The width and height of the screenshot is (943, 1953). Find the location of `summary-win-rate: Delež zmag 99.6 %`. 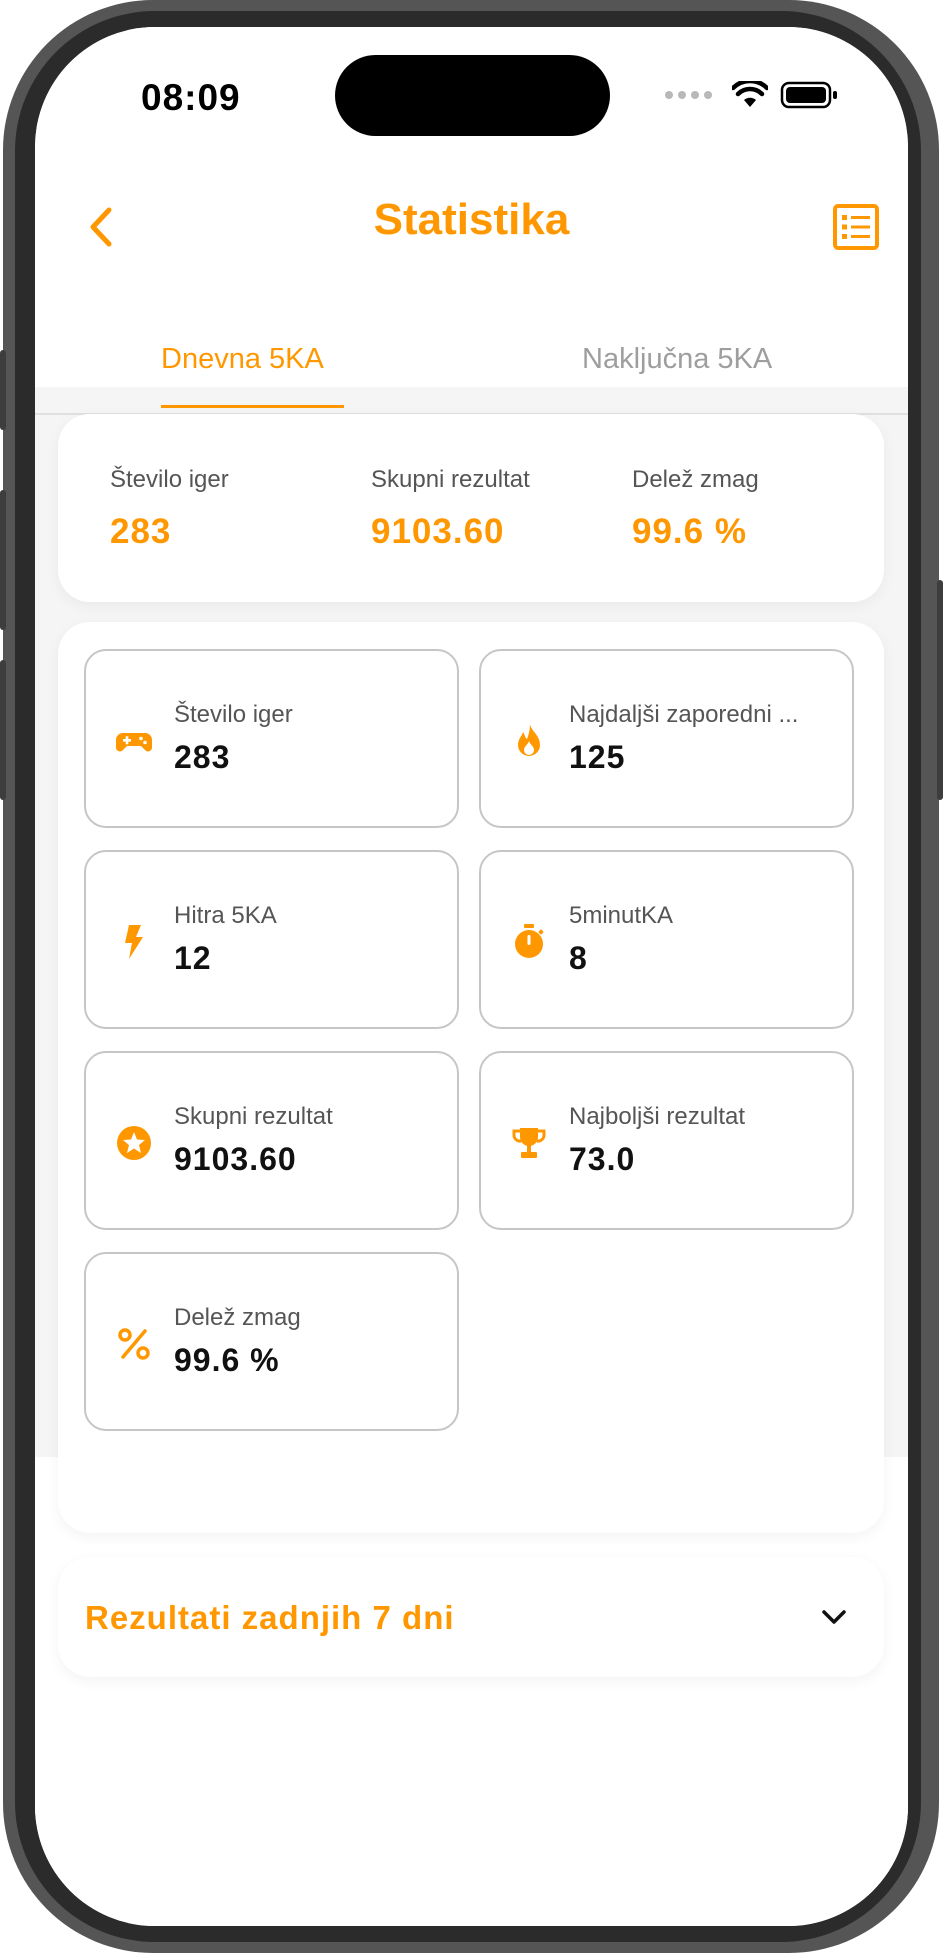

summary-win-rate: Delež zmag 99.6 % is located at coordinates (695, 509).